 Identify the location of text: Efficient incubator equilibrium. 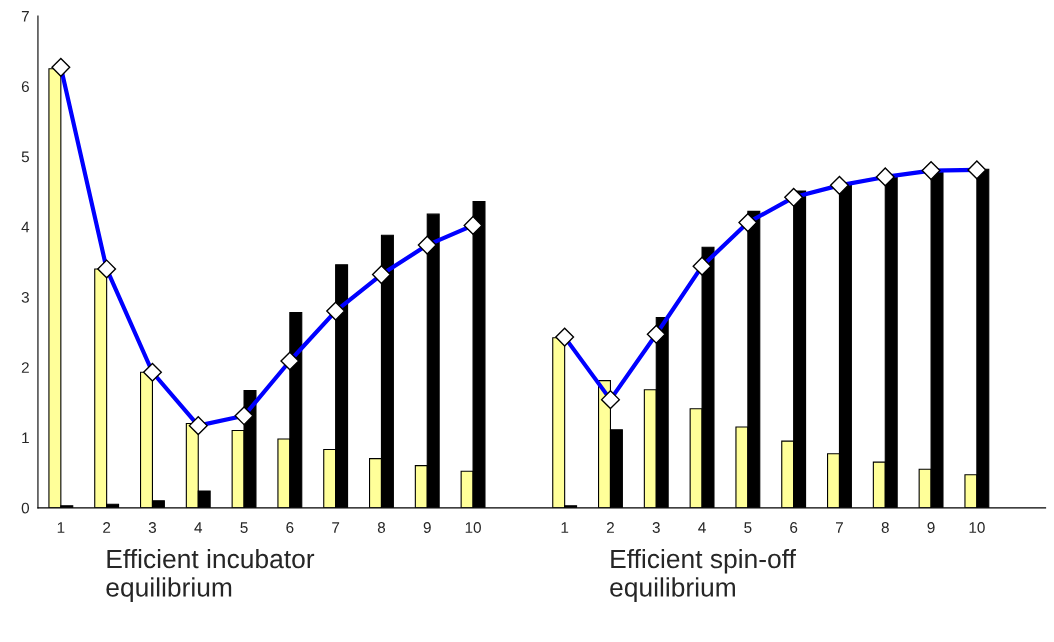
(210, 575).